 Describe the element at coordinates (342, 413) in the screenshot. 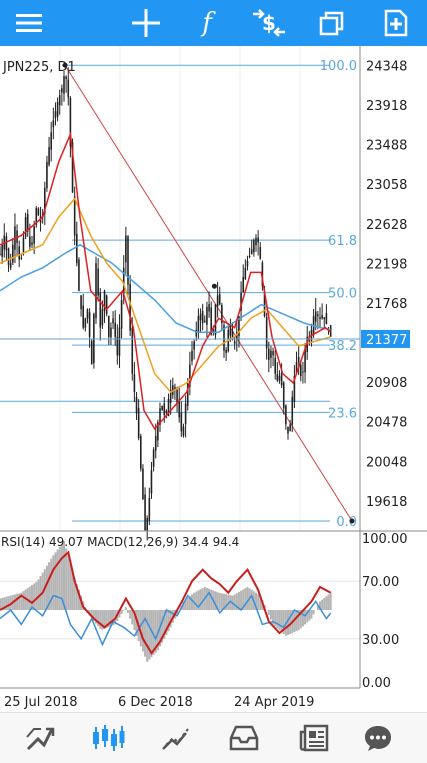

I see `fib-level-label: 23.6` at that location.